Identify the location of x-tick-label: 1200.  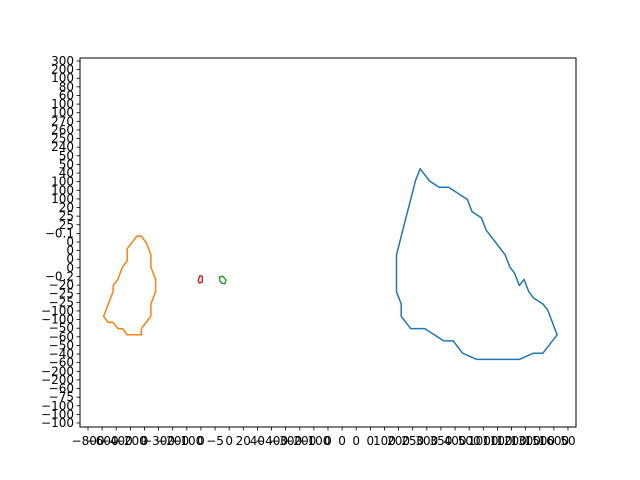
(511, 441).